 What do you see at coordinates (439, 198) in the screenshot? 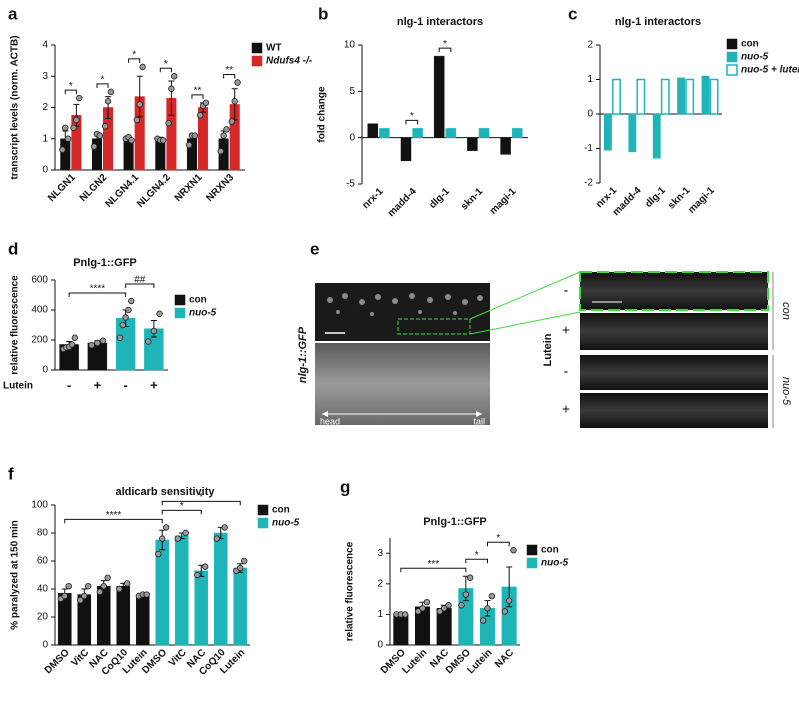
I see `x-tick-label: dlg-1` at bounding box center [439, 198].